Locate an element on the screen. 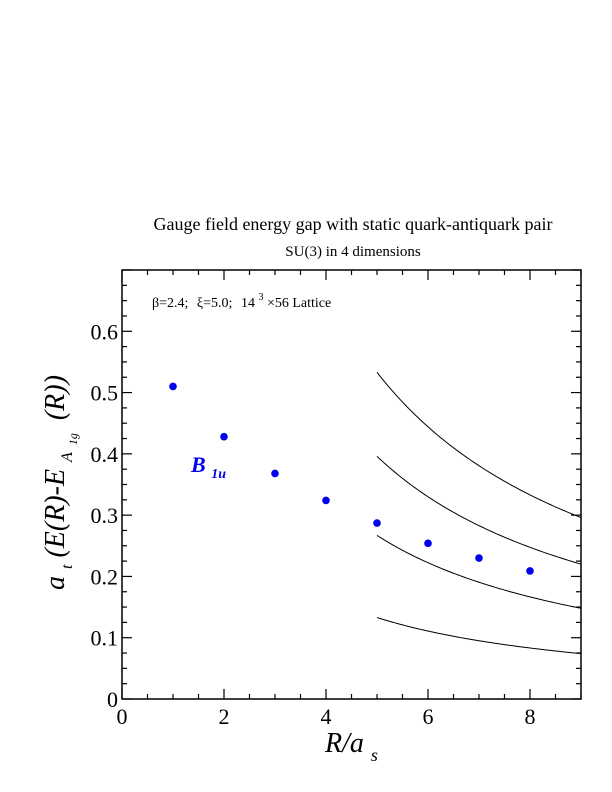 Image resolution: width=612 pixels, height=792 pixels. xi-value: ξ=5.0; is located at coordinates (215, 303).